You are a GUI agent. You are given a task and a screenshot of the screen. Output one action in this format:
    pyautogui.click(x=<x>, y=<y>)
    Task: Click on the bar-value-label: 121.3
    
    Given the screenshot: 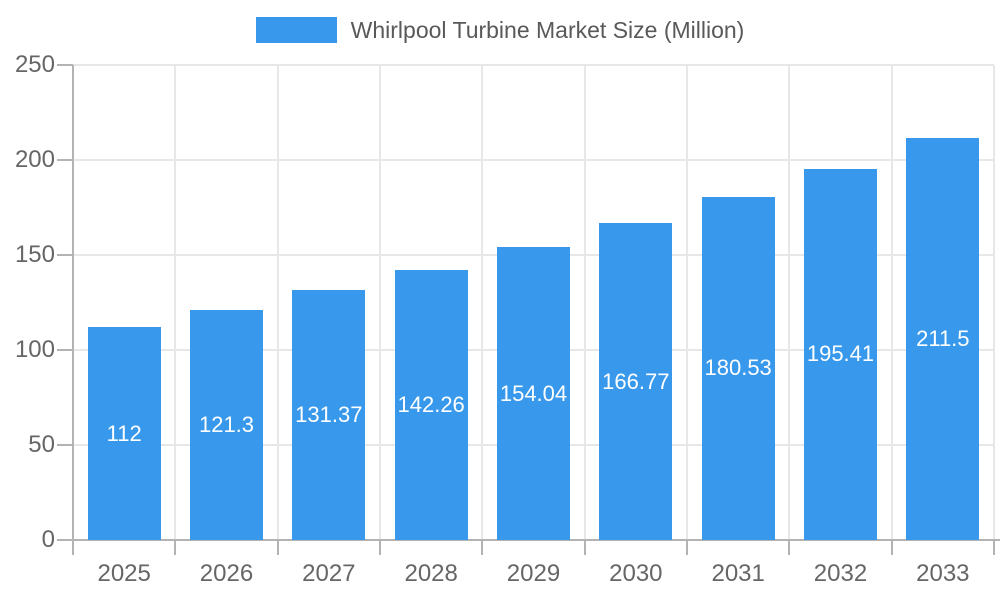 What is the action you would take?
    pyautogui.click(x=226, y=424)
    